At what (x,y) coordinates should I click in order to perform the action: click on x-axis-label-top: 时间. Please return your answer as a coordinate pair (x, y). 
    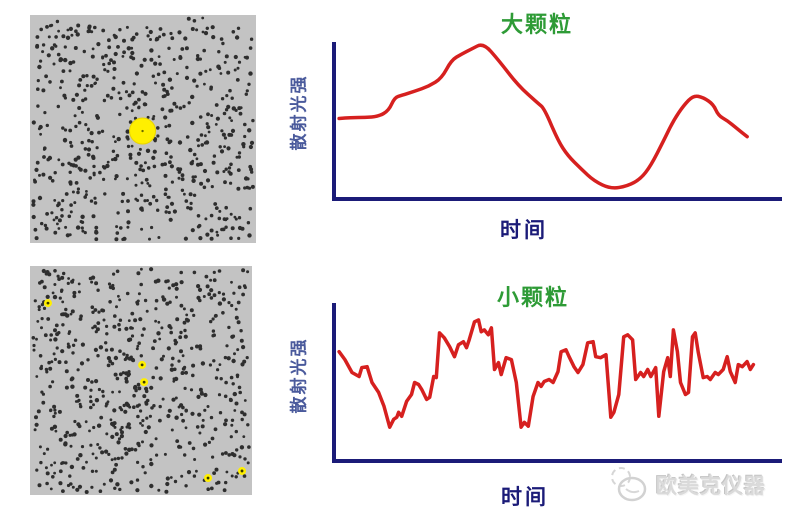
    Looking at the image, I should click on (524, 230).